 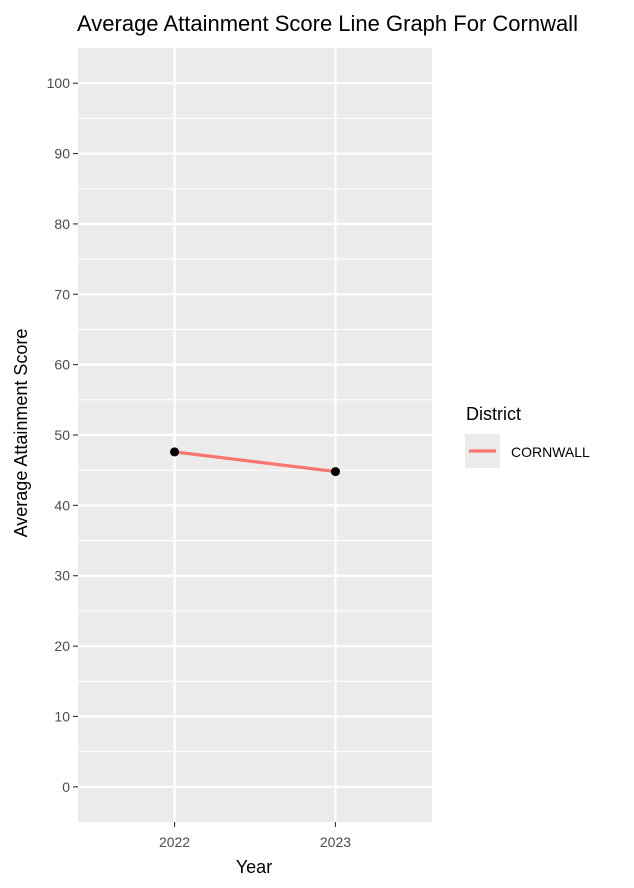 What do you see at coordinates (62, 224) in the screenshot?
I see `y-tick-label: 80` at bounding box center [62, 224].